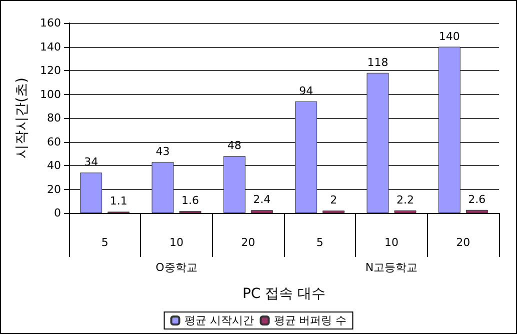 The width and height of the screenshot is (517, 334). I want to click on y-tick-label: 0, so click(57, 213).